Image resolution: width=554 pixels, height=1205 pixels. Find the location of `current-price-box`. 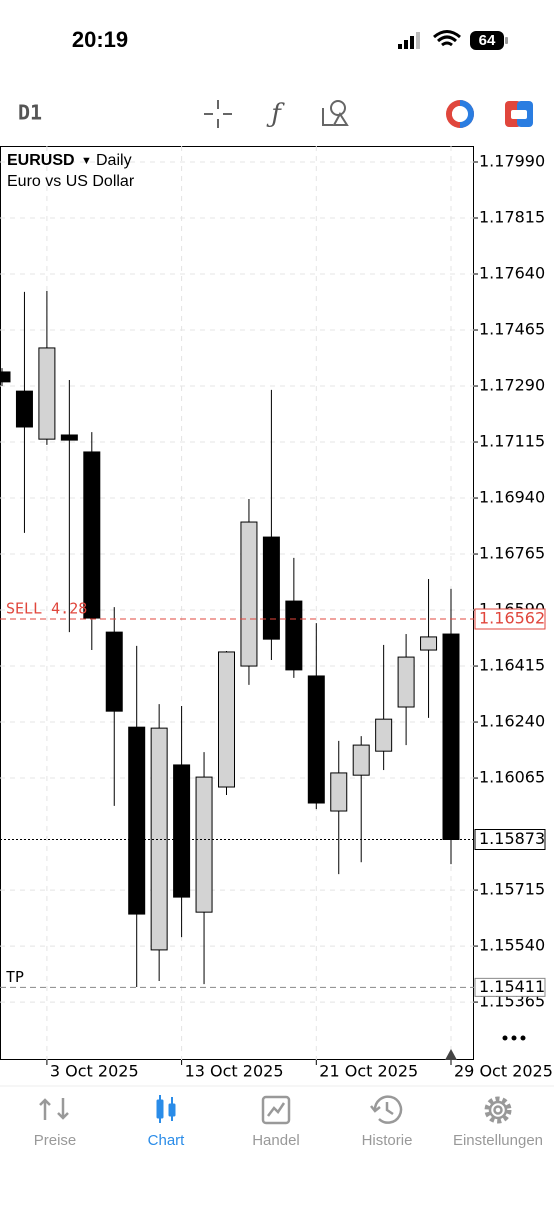

current-price-box is located at coordinates (510, 840).